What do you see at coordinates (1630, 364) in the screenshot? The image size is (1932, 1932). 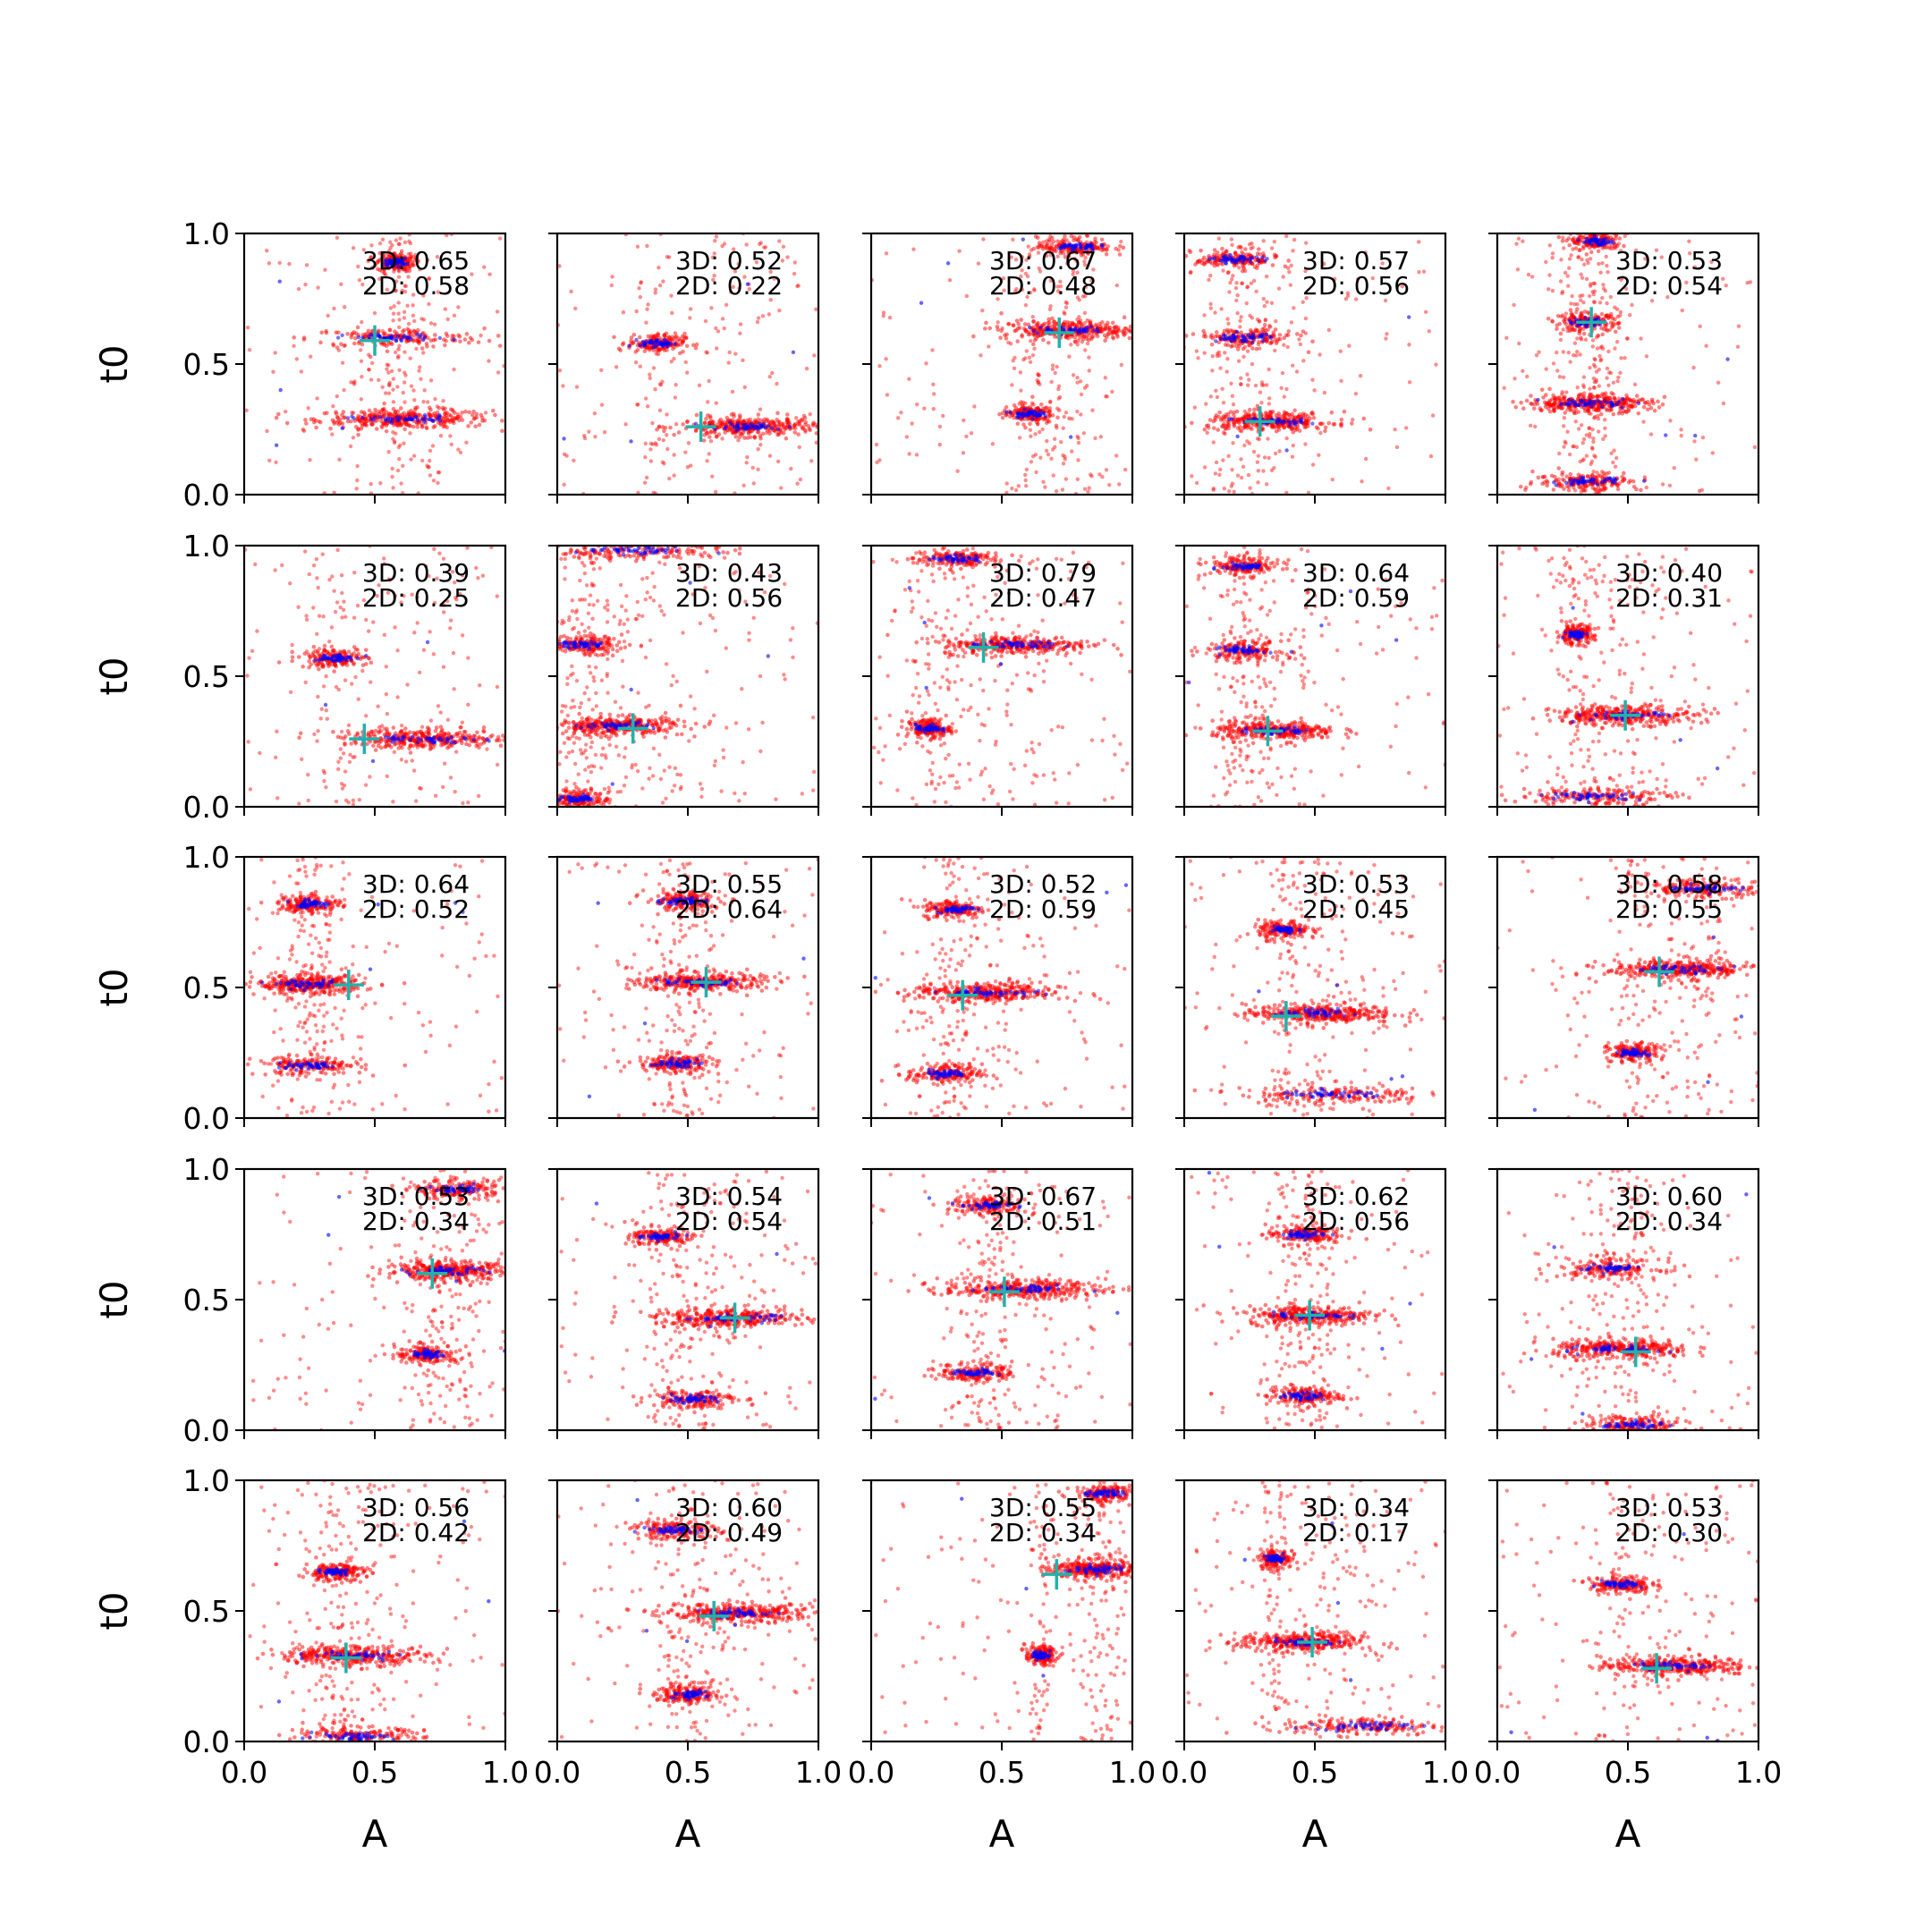 I see `scatter-points` at bounding box center [1630, 364].